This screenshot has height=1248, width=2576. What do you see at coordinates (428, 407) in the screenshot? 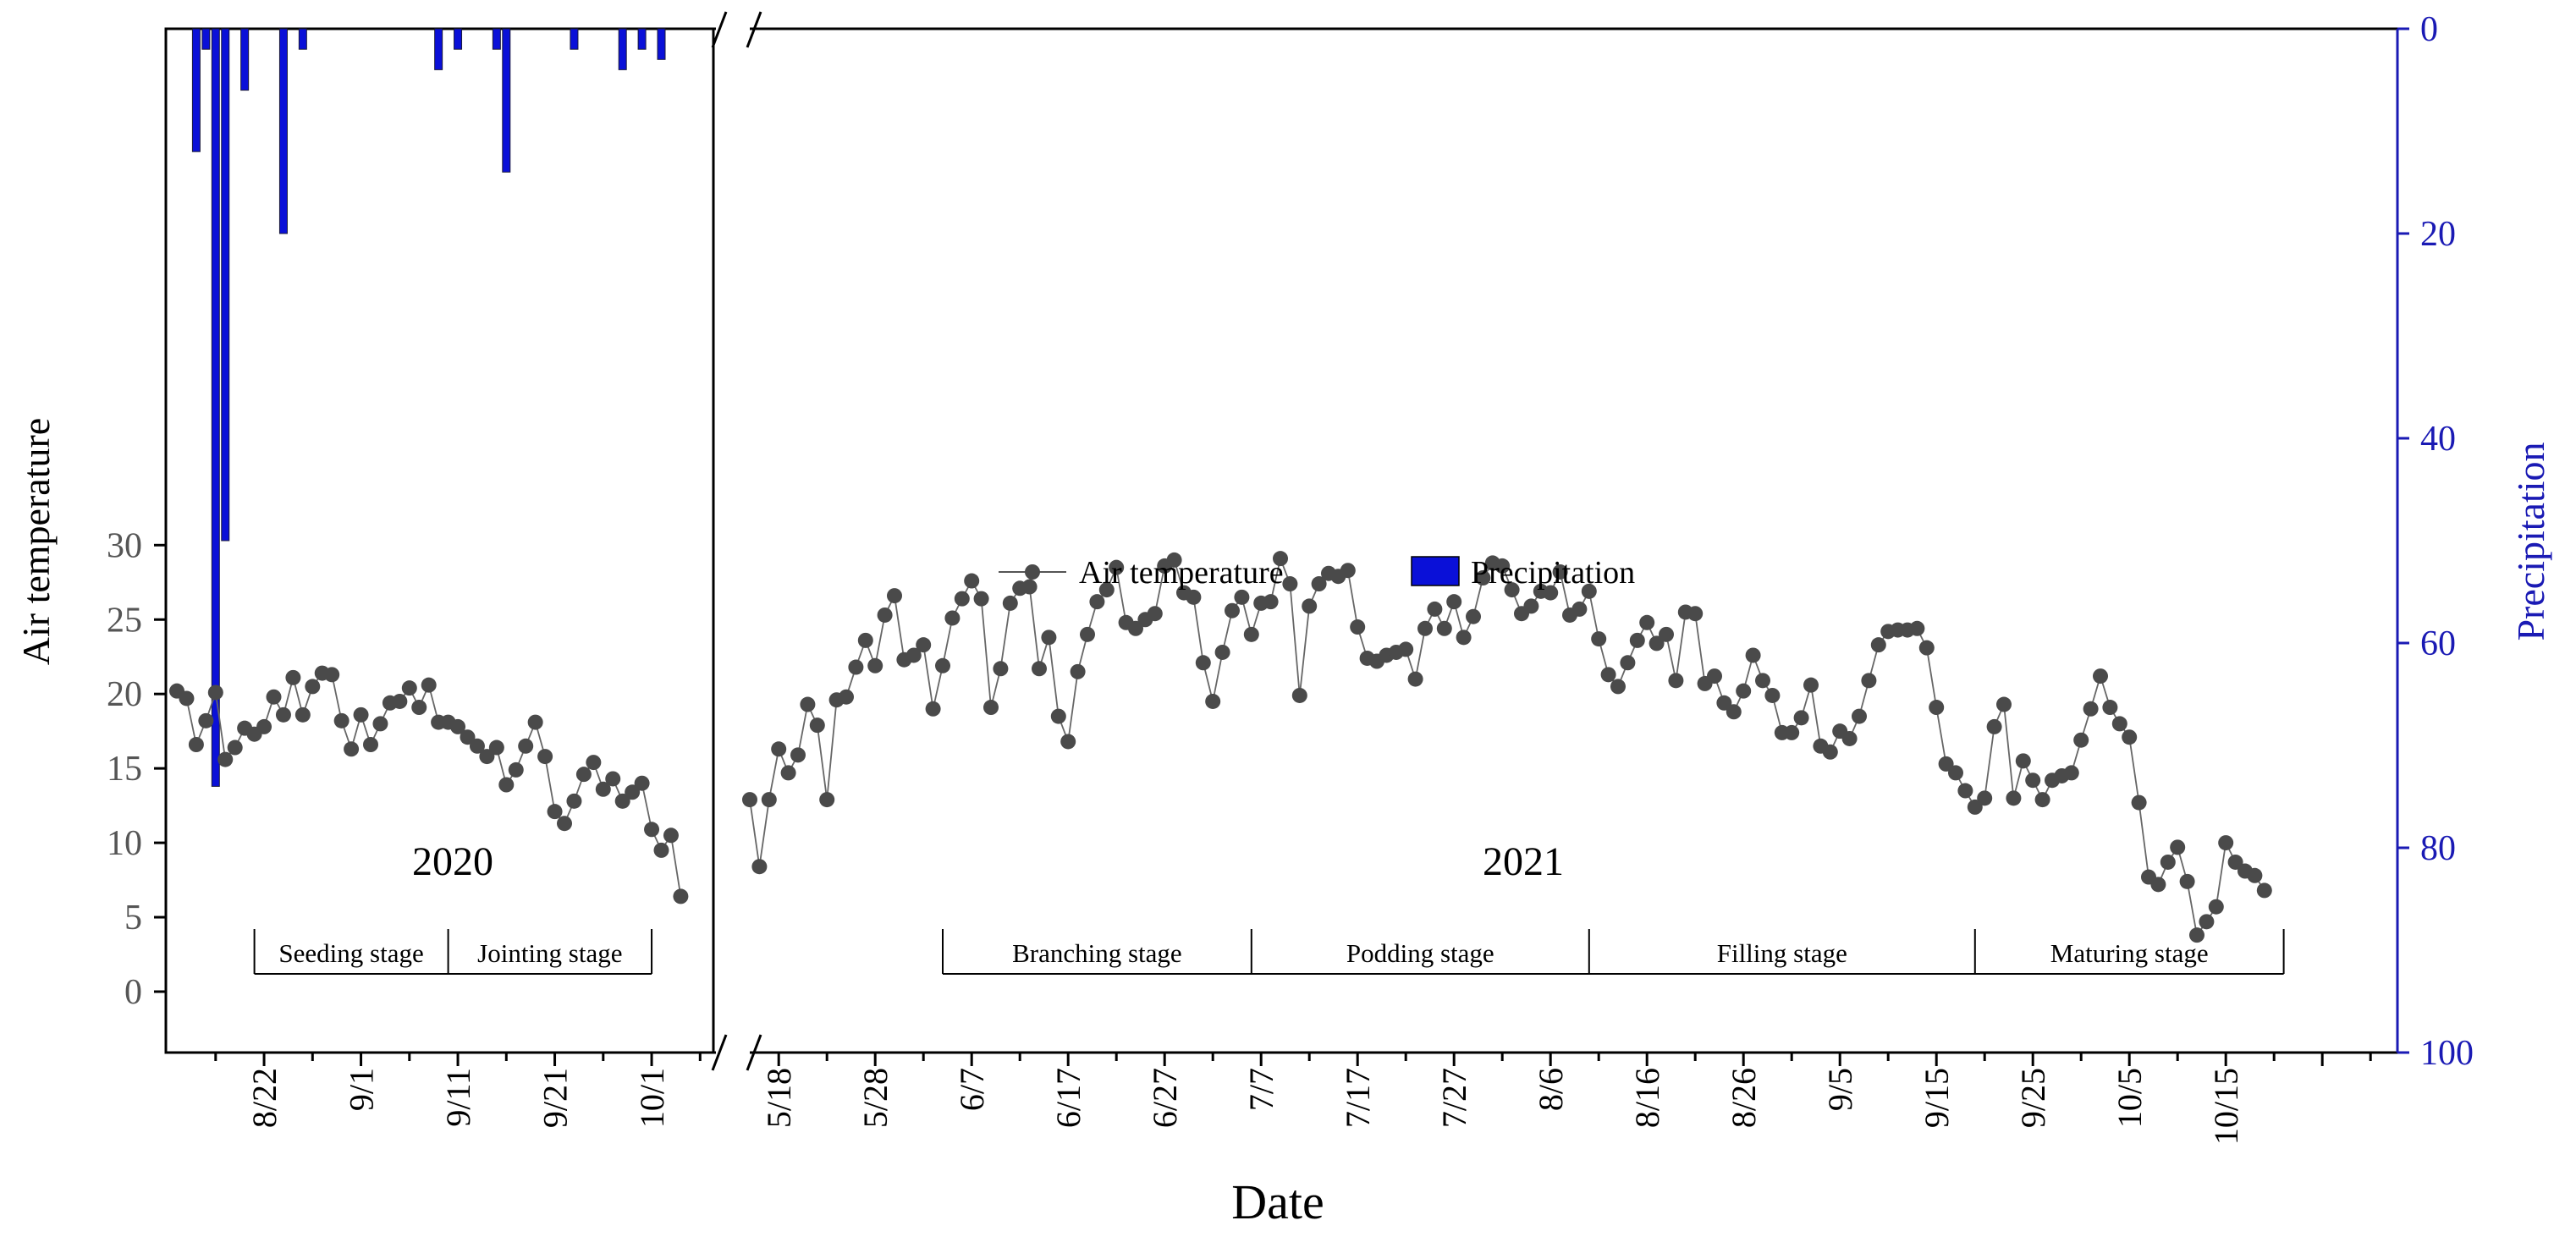
I see `precipitation-bars` at bounding box center [428, 407].